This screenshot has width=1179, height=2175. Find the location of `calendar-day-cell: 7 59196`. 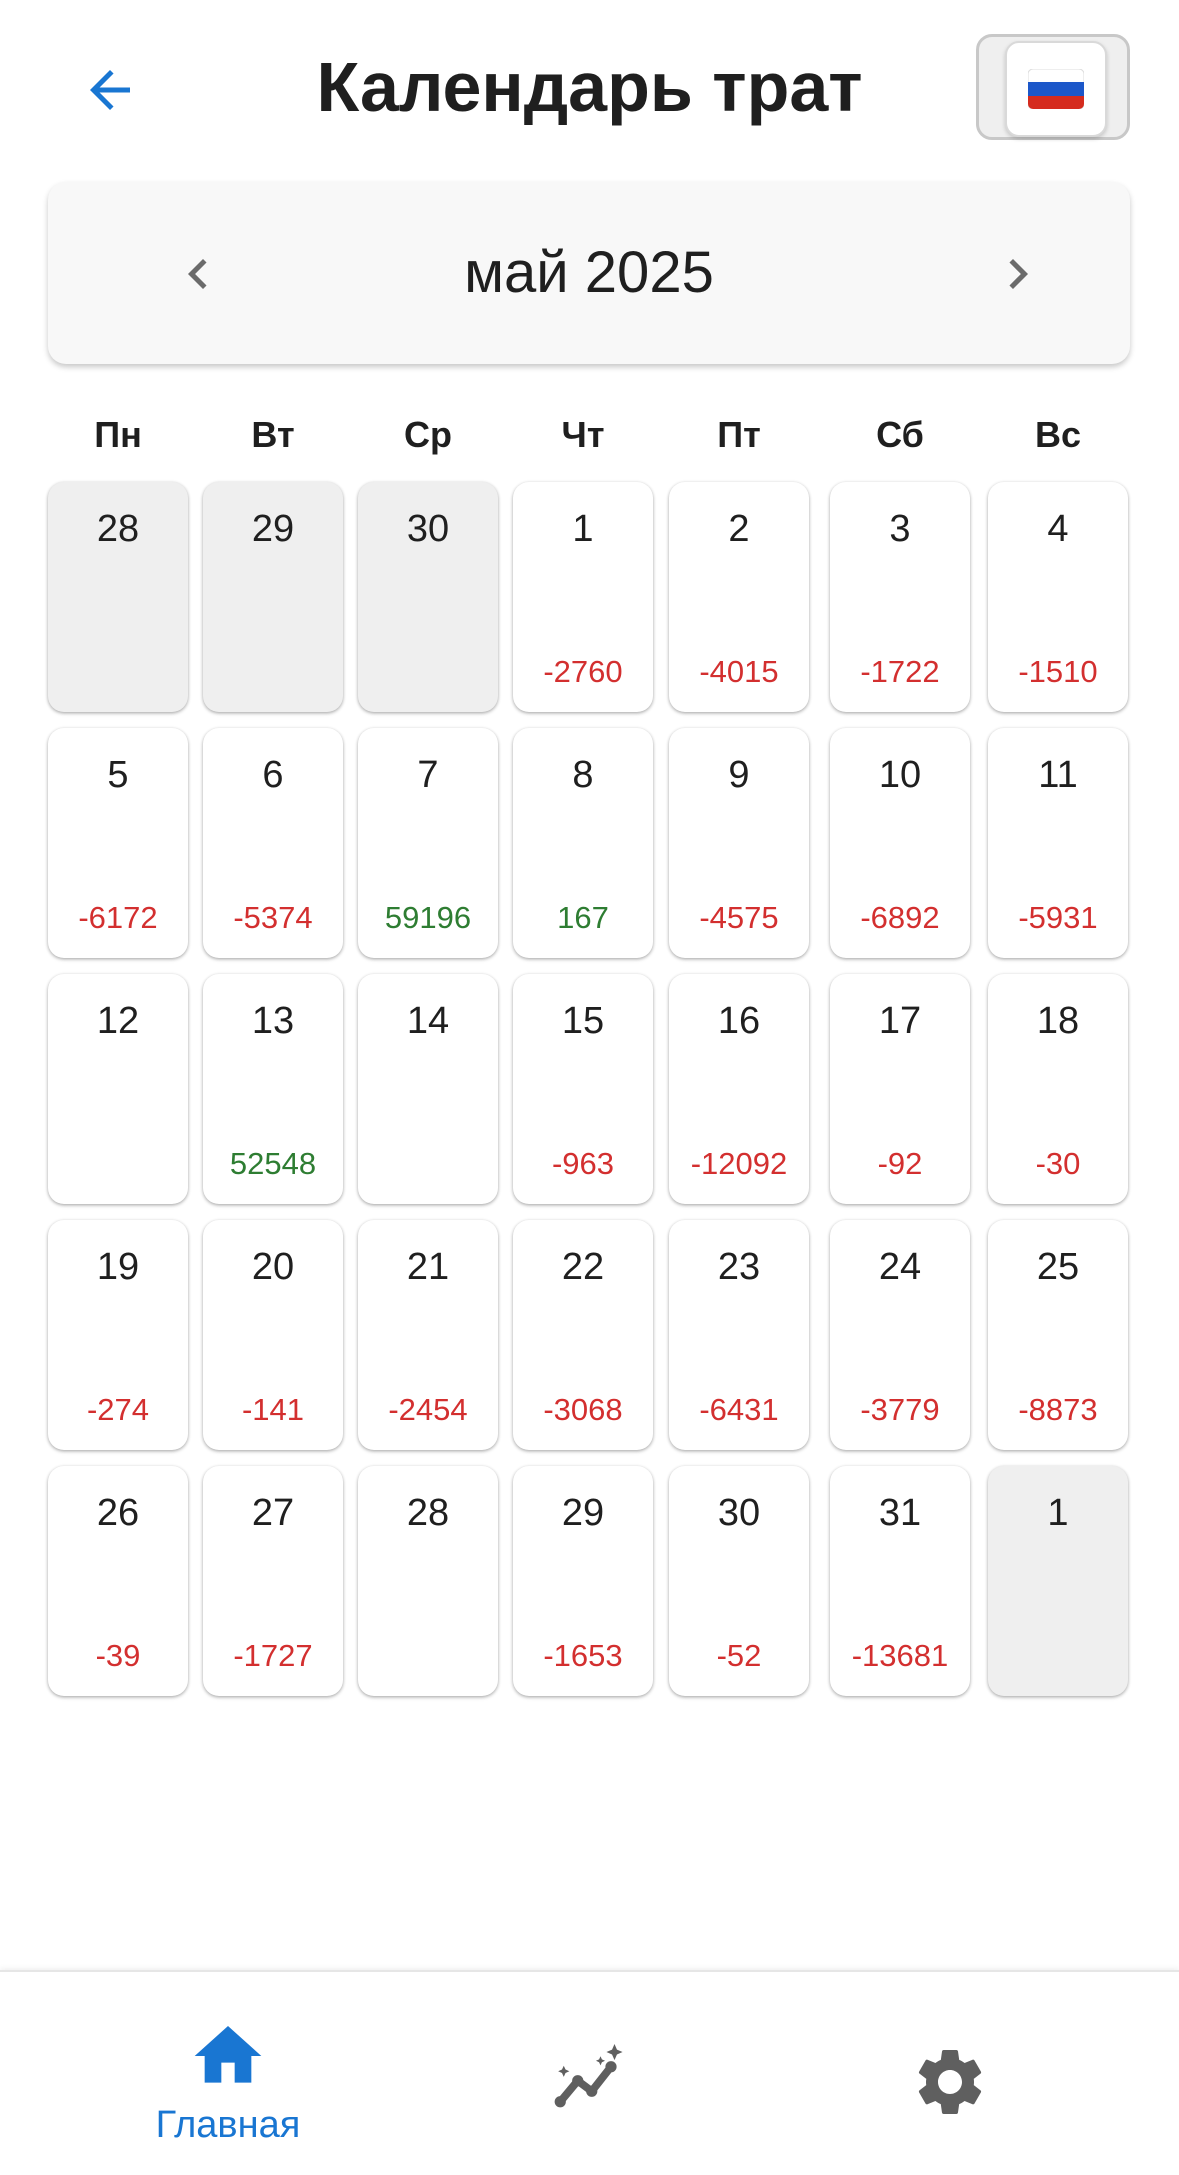

calendar-day-cell: 7 59196 is located at coordinates (428, 843).